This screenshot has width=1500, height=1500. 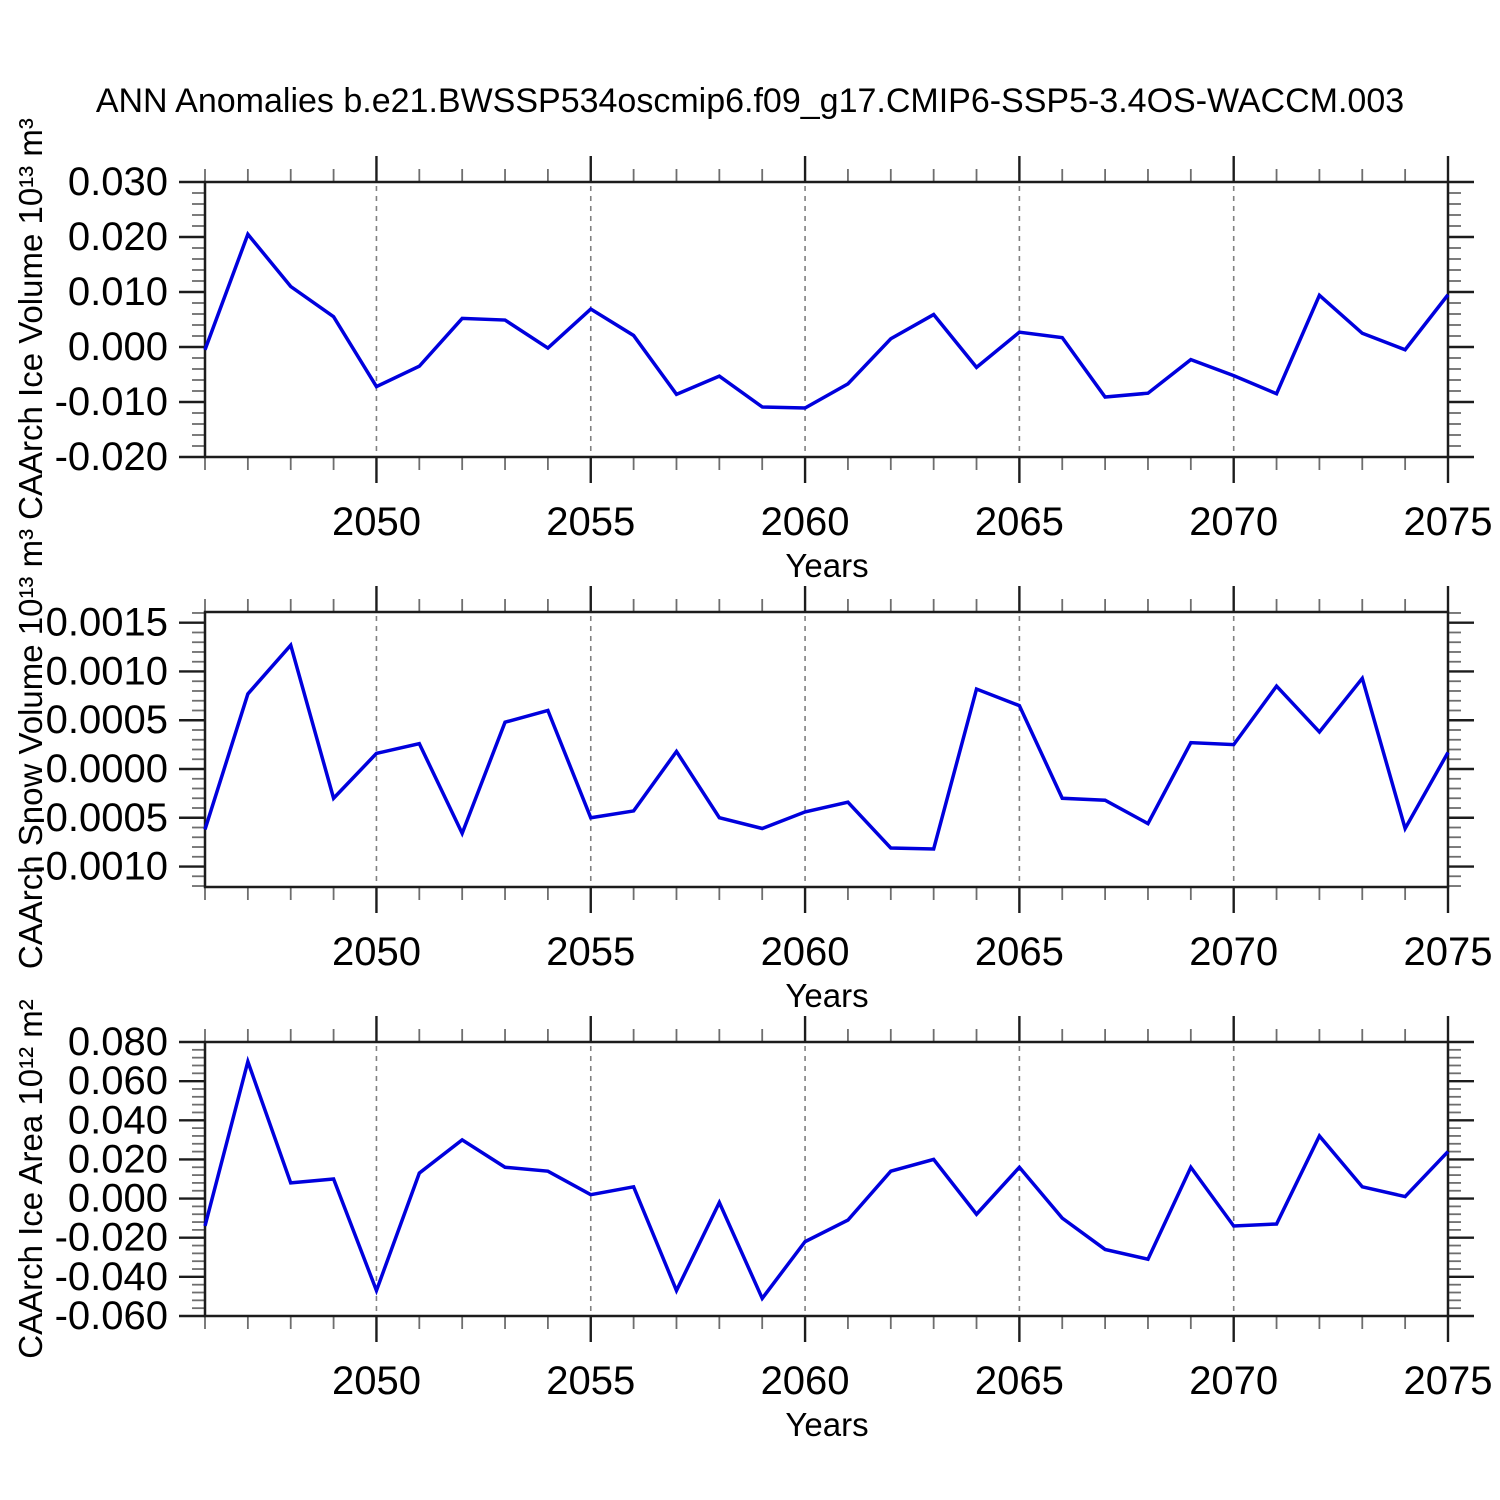 I want to click on panel3-xtick-label: 2060, so click(x=805, y=1381).